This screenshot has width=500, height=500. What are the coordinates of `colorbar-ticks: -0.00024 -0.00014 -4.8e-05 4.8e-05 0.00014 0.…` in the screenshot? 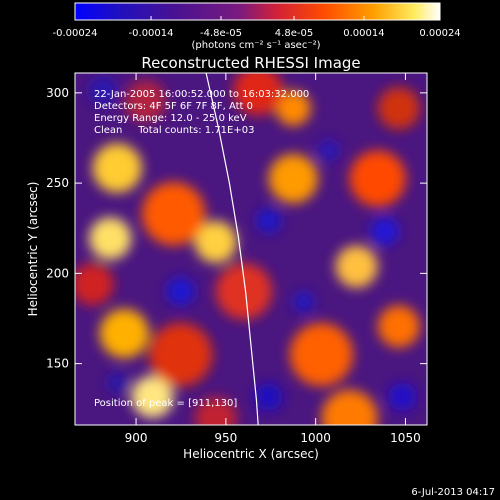 It's located at (257, 27).